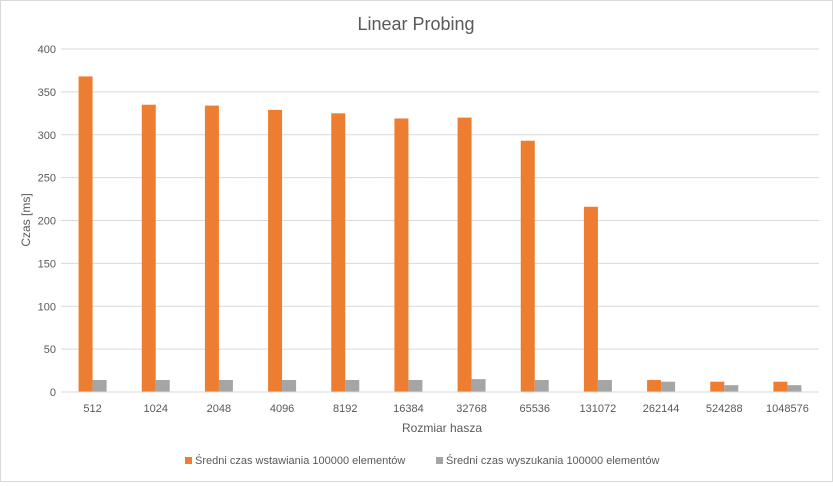 The width and height of the screenshot is (833, 486). I want to click on x-tick-label: 16384, so click(408, 409).